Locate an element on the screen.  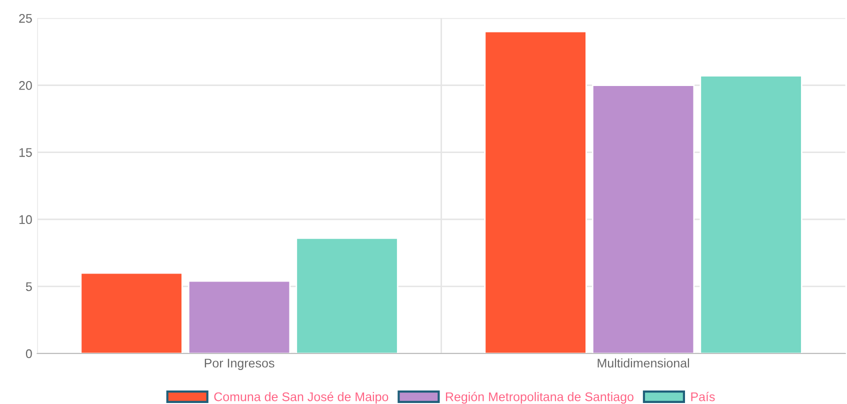
y-tick-label: 5 is located at coordinates (29, 287).